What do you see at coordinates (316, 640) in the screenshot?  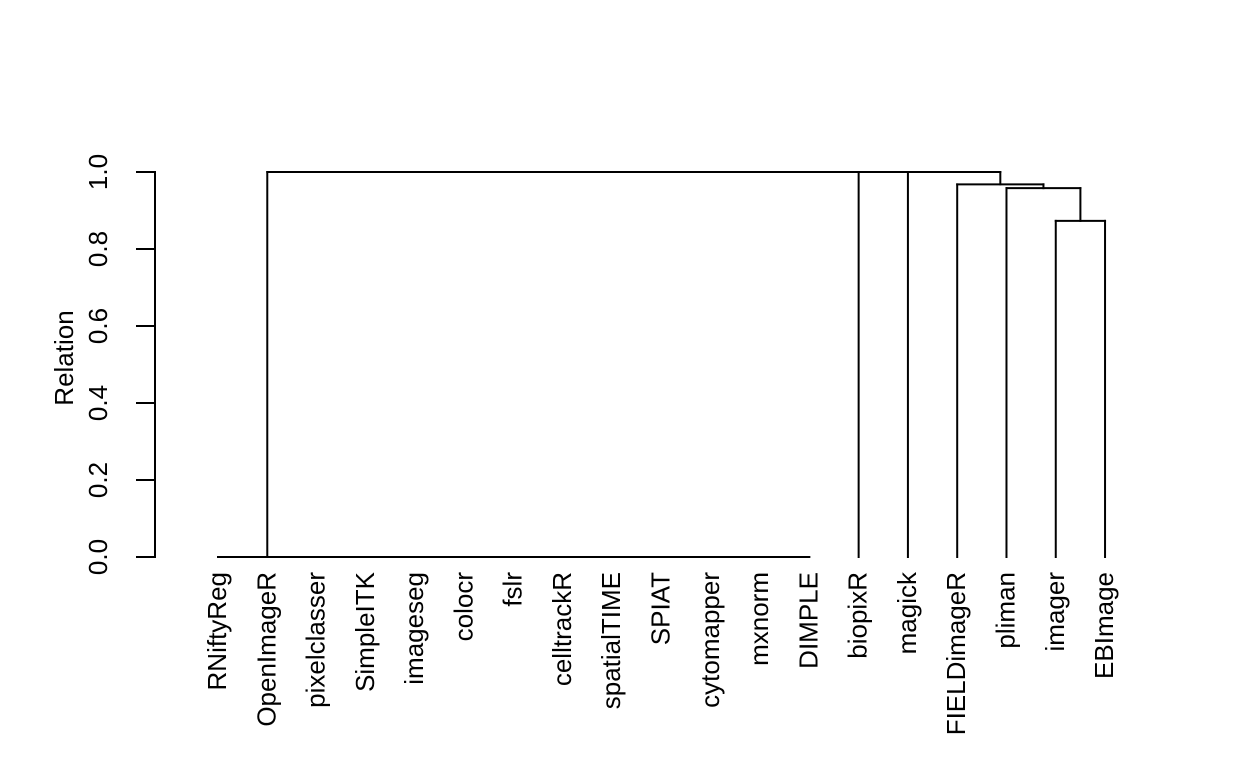 I see `leaf-label: pixelclasser` at bounding box center [316, 640].